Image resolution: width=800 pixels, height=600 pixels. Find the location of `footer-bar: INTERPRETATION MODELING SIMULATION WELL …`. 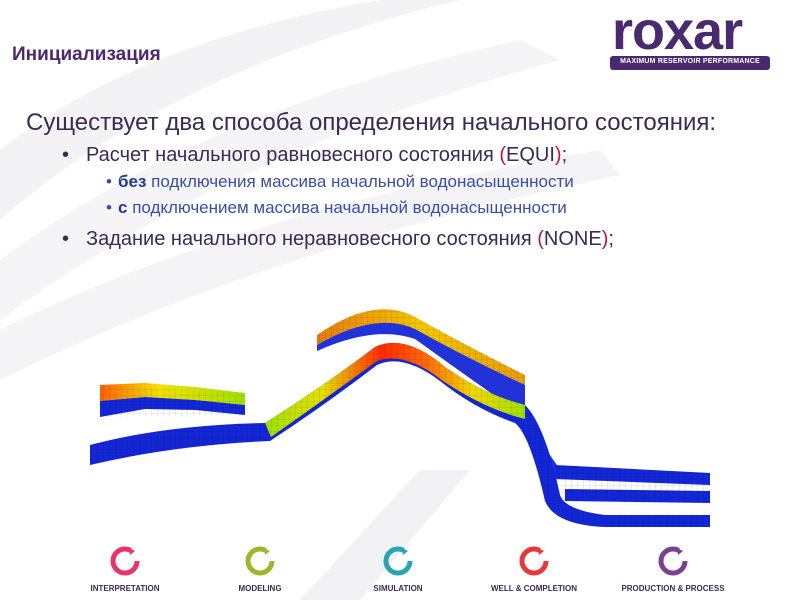

footer-bar: INTERPRETATION MODELING SIMULATION WELL … is located at coordinates (400, 572).